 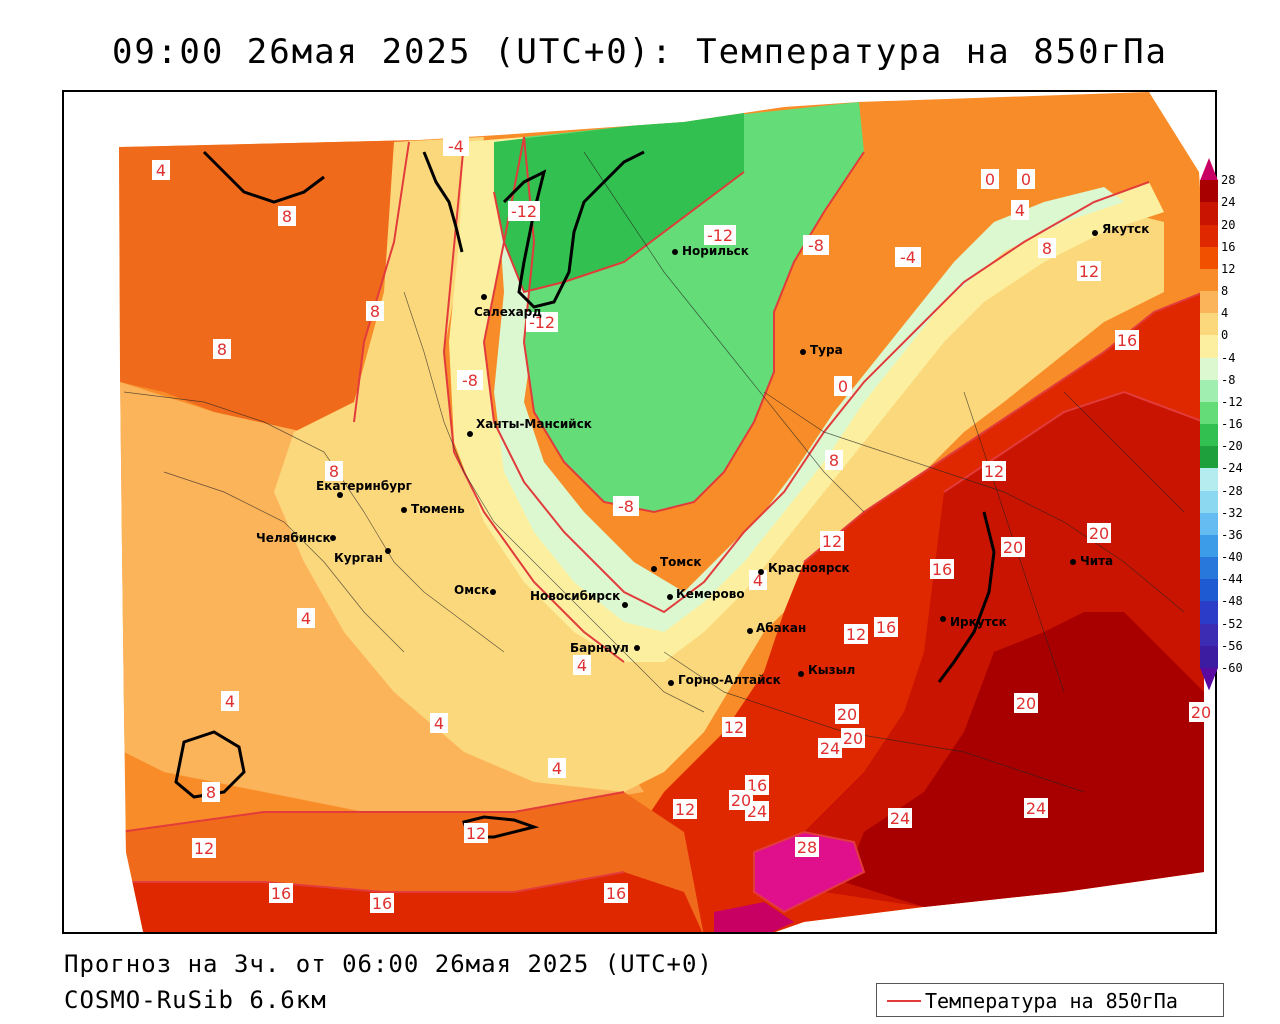 What do you see at coordinates (1232, 401) in the screenshot?
I see `colorbar-tick-label: -12` at bounding box center [1232, 401].